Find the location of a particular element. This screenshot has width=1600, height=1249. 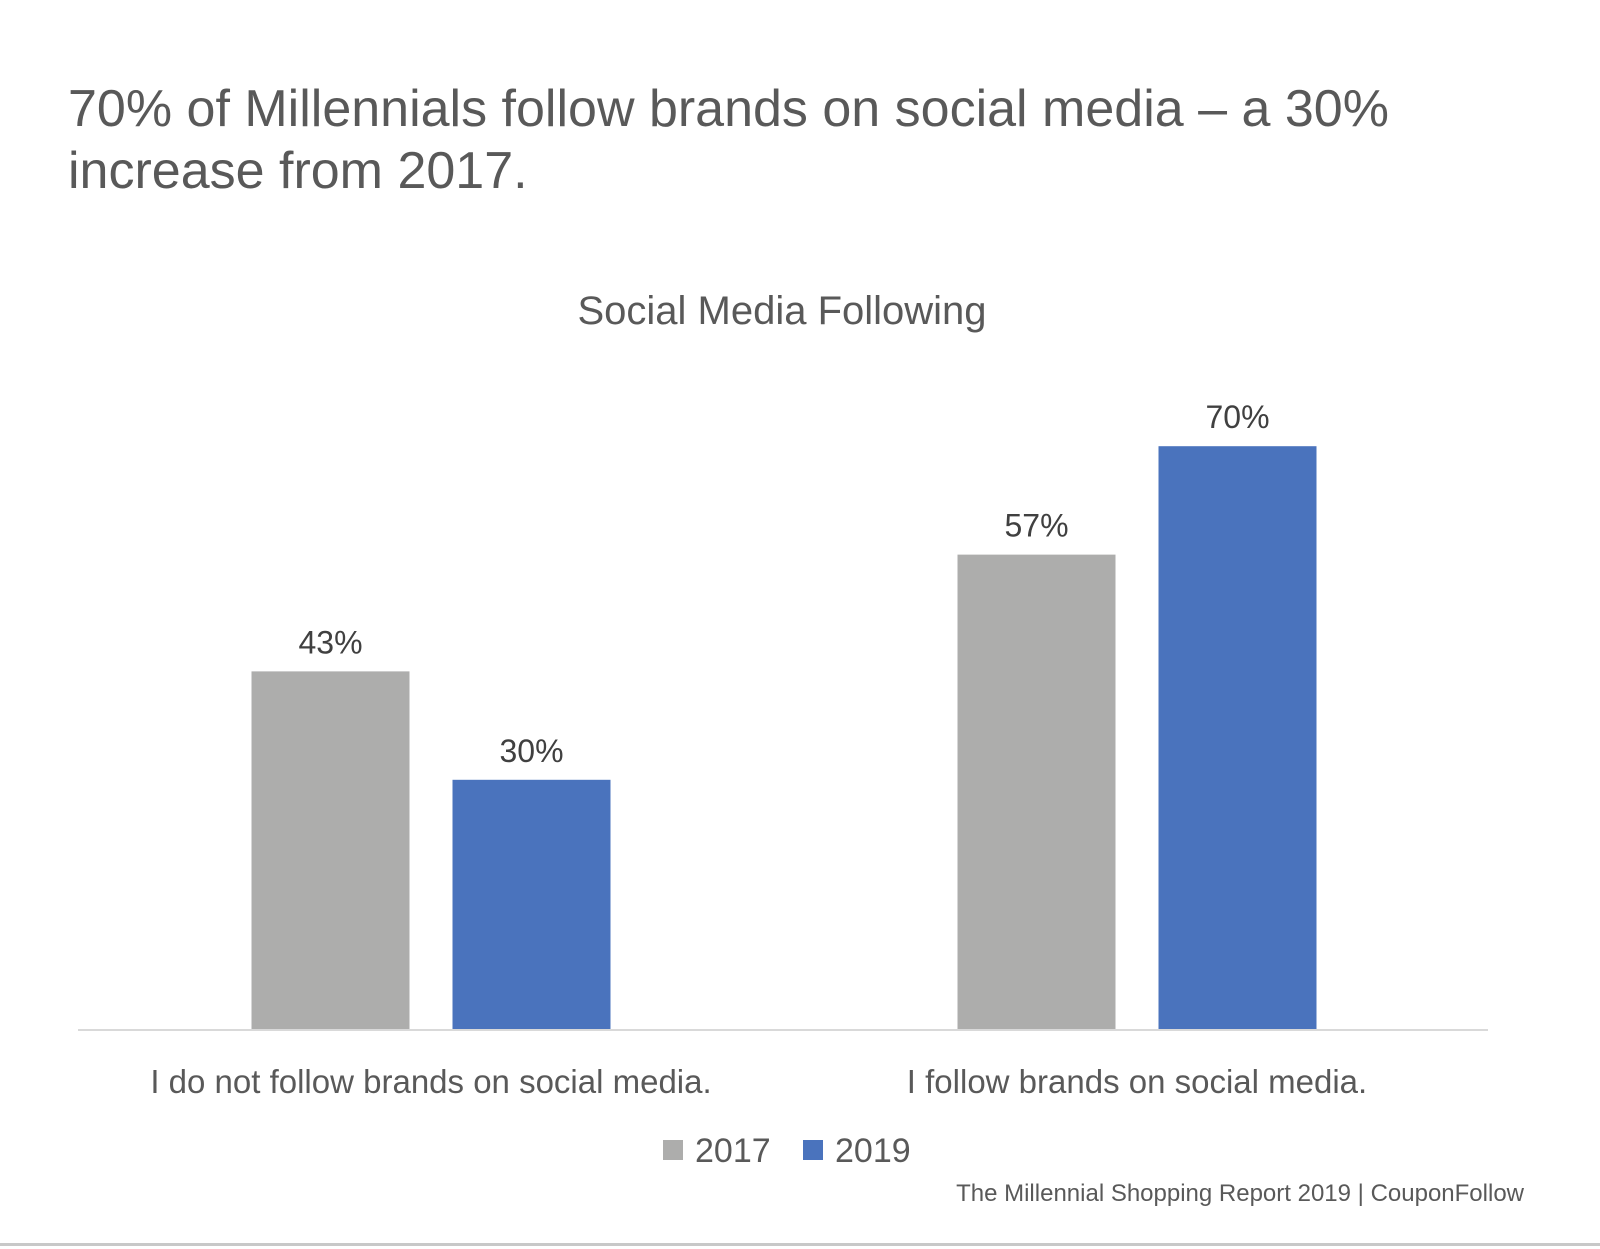

category-label-1: I do not follow brands on social media. is located at coordinates (430, 1081).